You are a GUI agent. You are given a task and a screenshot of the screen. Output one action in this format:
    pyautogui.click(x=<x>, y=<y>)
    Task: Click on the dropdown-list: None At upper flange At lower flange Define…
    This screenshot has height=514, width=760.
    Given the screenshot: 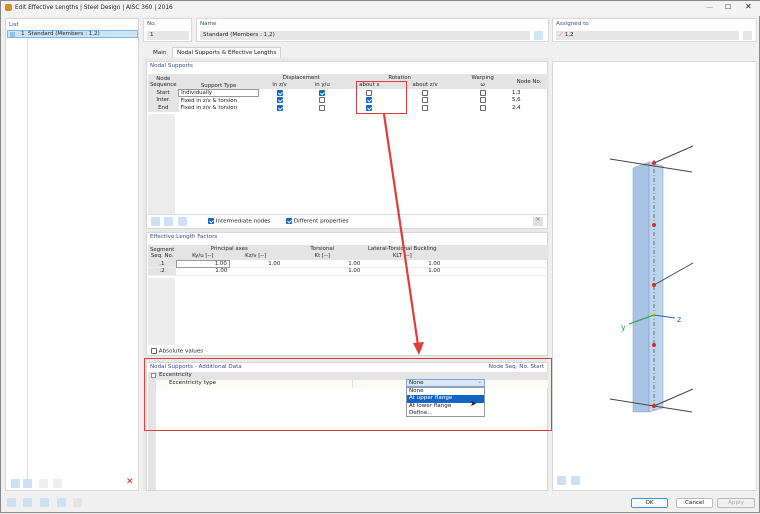 What is the action you would take?
    pyautogui.click(x=445, y=402)
    